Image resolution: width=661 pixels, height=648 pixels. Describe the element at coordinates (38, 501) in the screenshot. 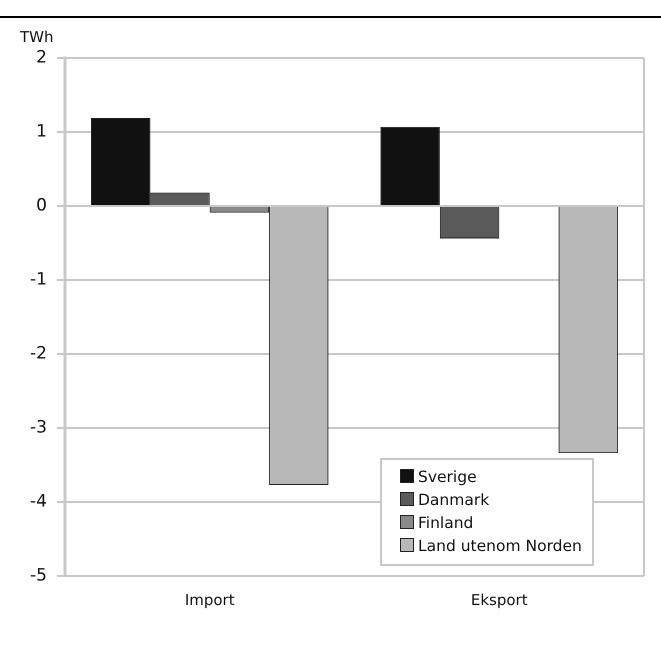

I see `y-tick-label: -4` at that location.